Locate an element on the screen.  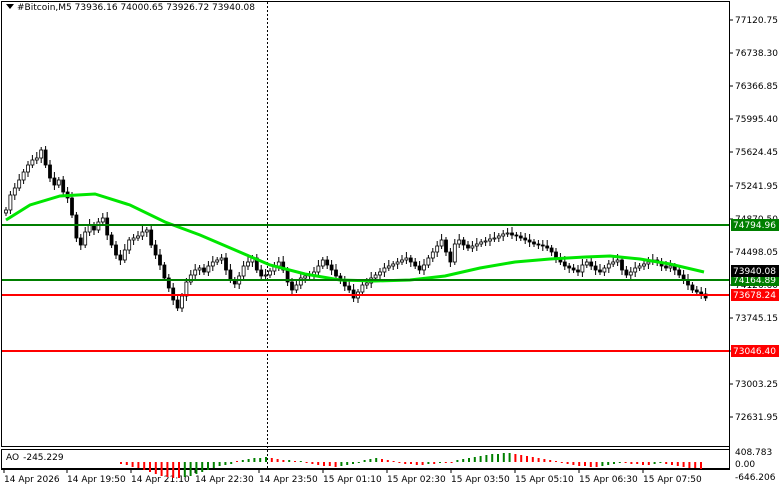
time-tick-label: 14 Apr 22:30 is located at coordinates (224, 480).